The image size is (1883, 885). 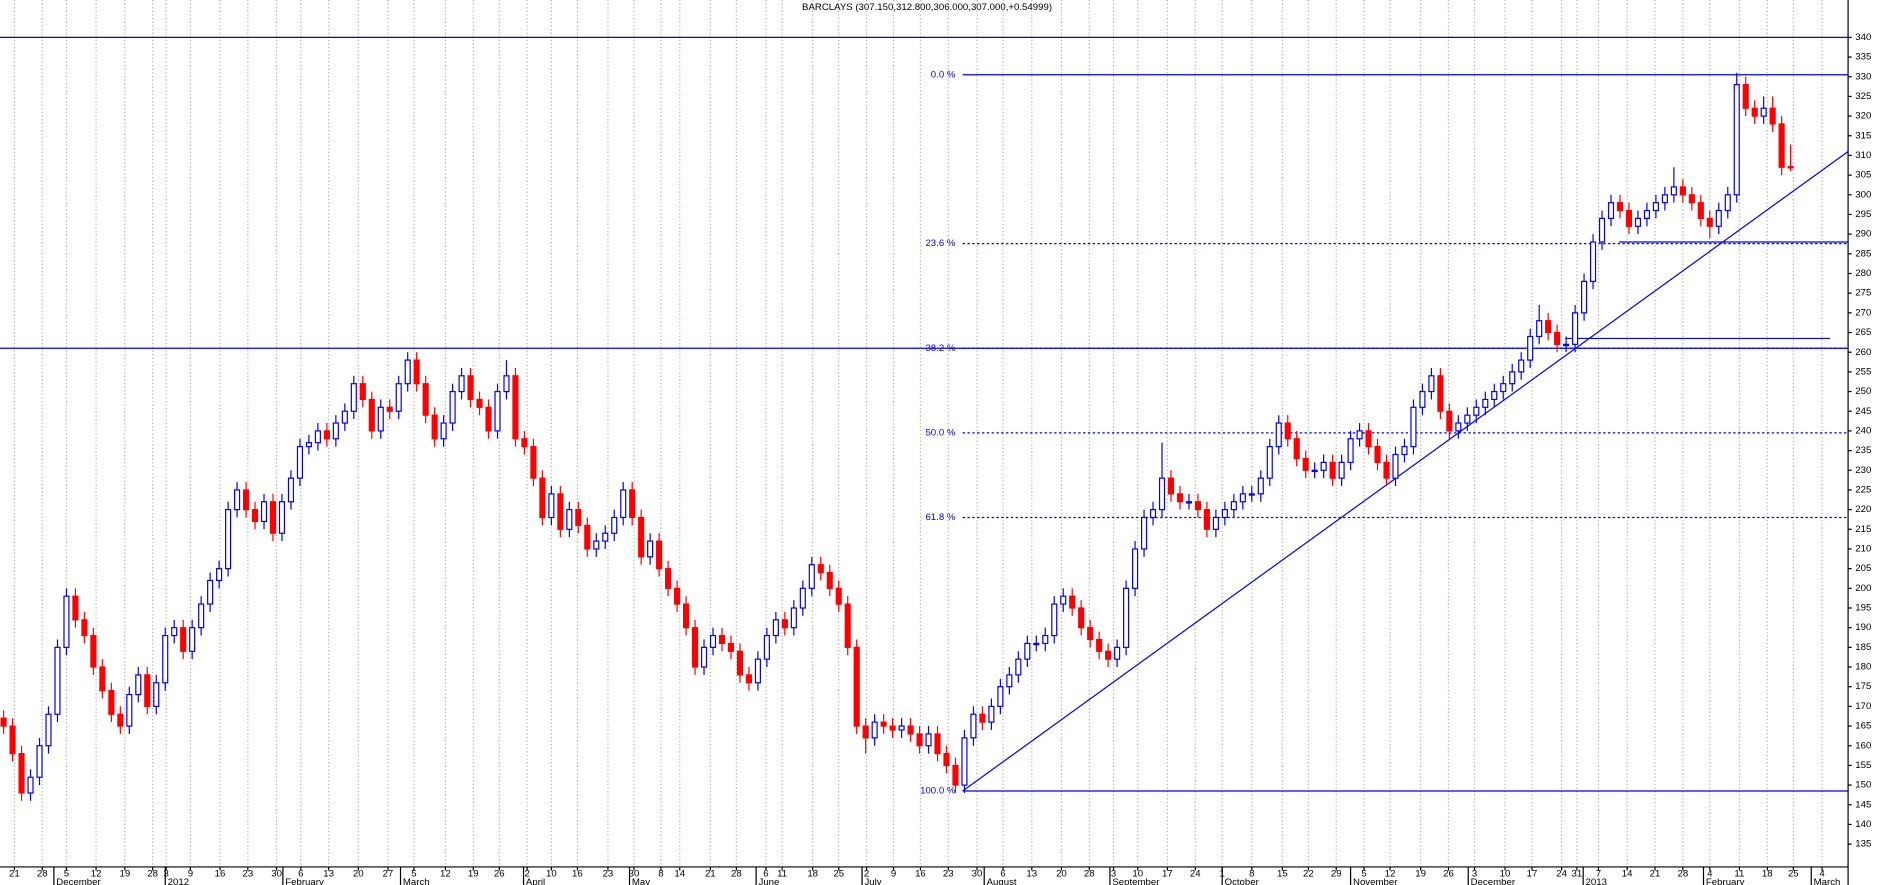 I want to click on x-tick-label: 28, so click(x=42, y=874).